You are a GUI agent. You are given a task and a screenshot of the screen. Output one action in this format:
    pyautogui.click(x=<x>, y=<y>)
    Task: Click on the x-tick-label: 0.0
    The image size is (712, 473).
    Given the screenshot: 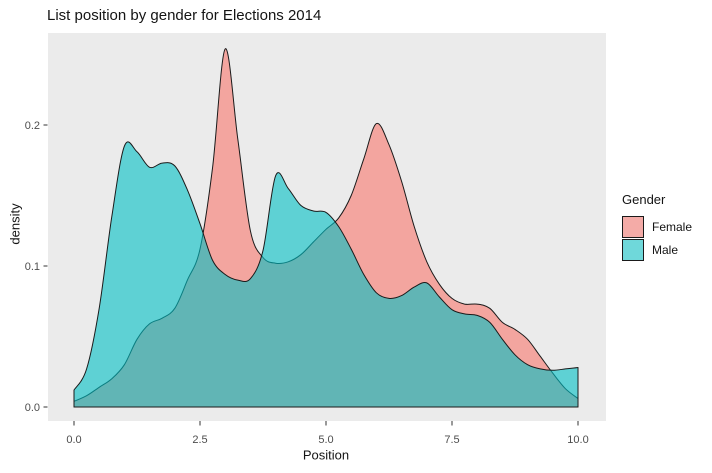 What is the action you would take?
    pyautogui.click(x=73, y=440)
    